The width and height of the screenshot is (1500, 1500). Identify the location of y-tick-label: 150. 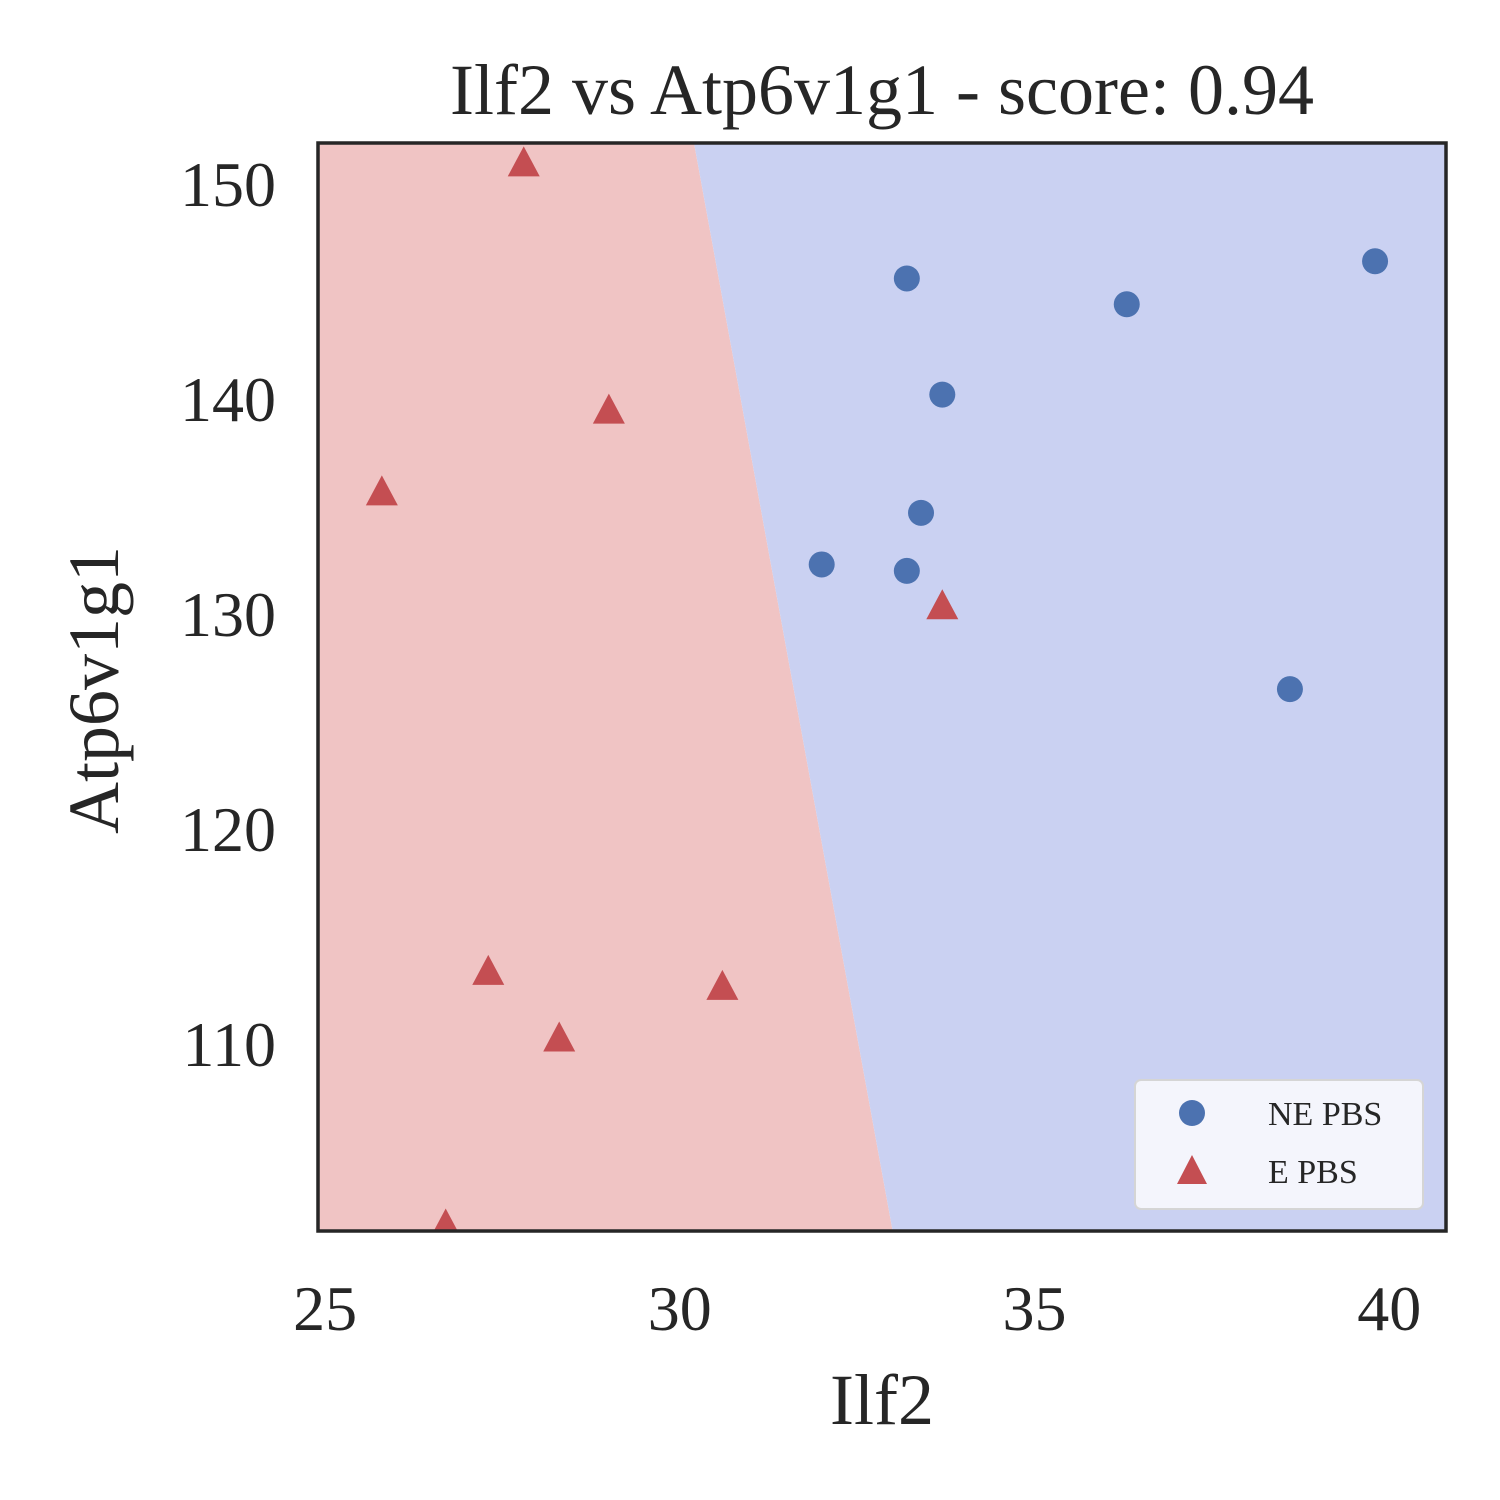
(228, 184).